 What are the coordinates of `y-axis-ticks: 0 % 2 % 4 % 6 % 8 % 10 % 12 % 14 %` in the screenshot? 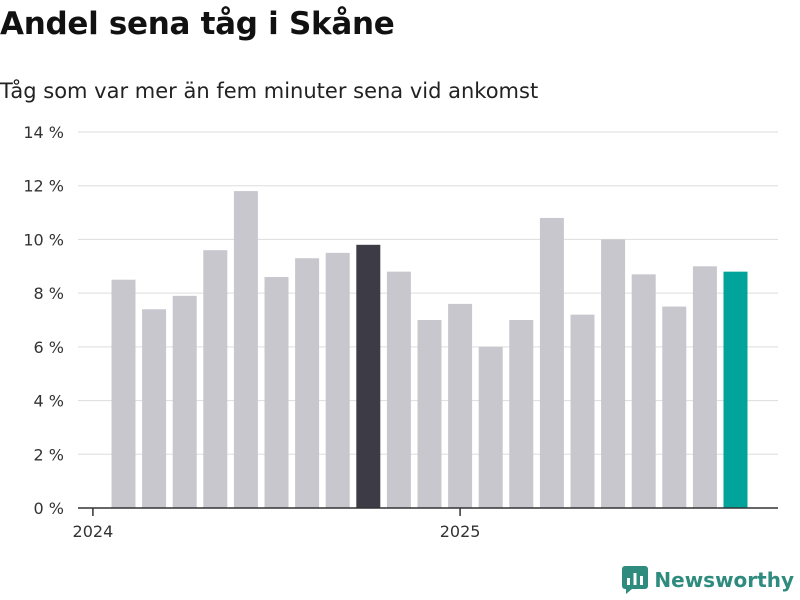 It's located at (43, 320).